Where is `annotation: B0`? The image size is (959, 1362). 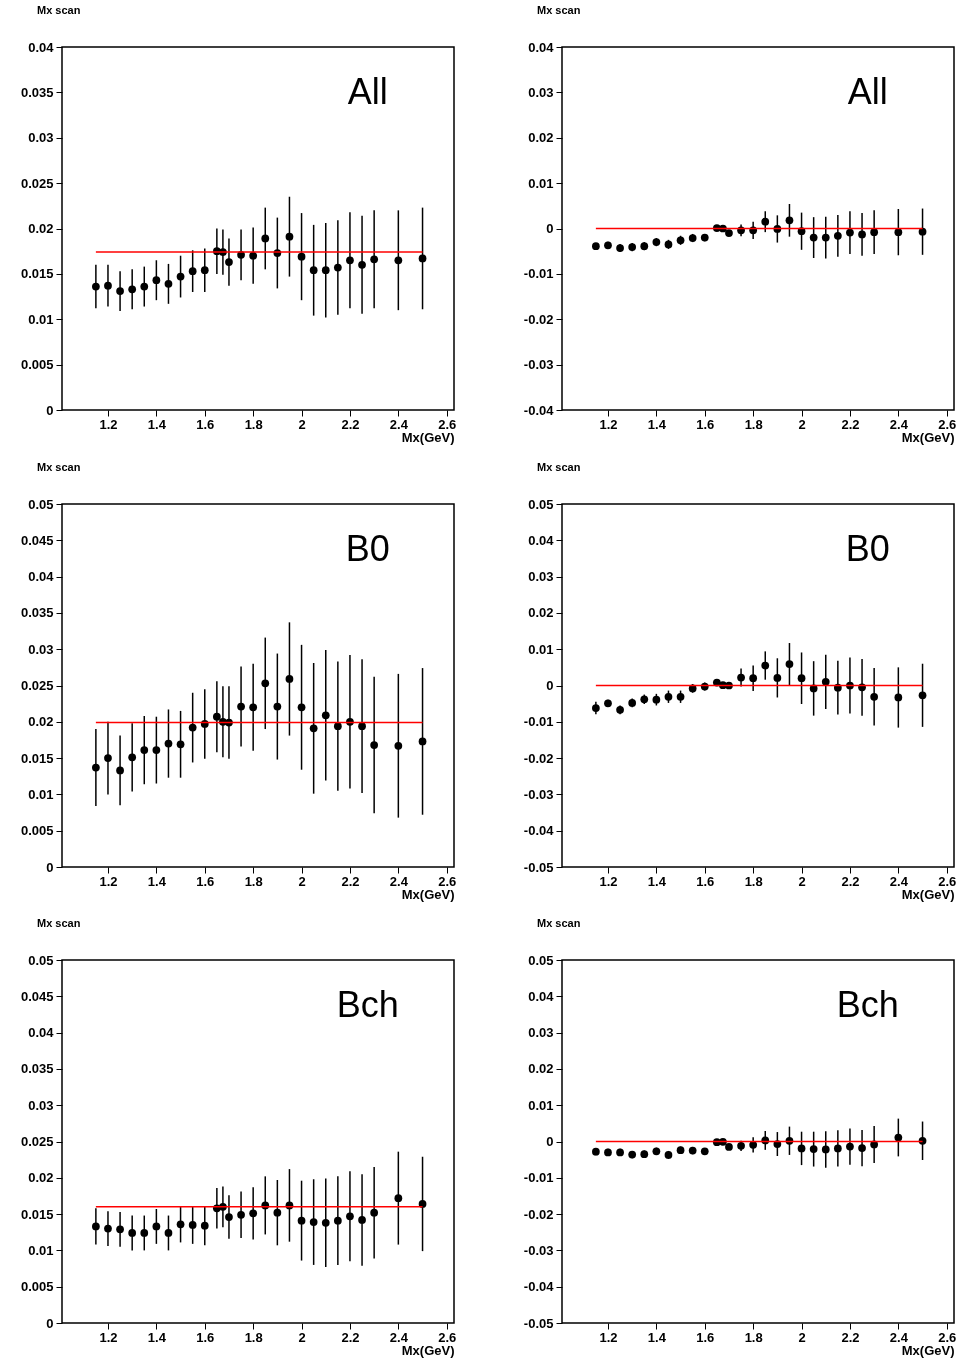
annotation: B0 is located at coordinates (867, 548).